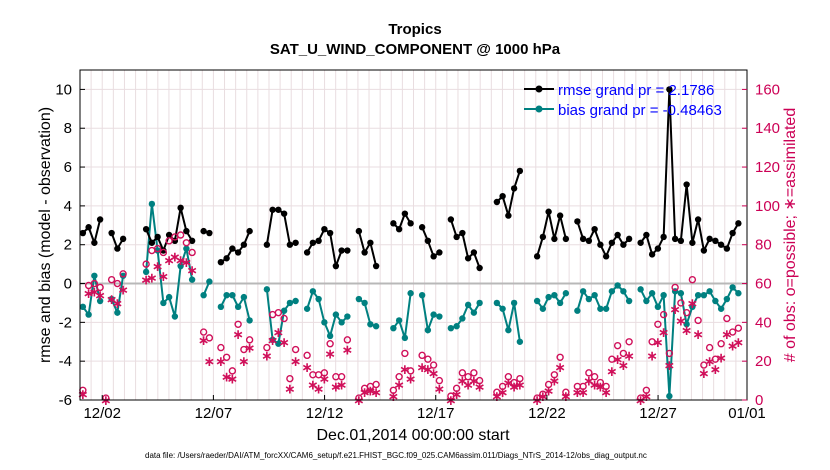 Image resolution: width=830 pixels, height=470 pixels. Describe the element at coordinates (413, 435) in the screenshot. I see `x-axis-label: Dec.01,2014 00:00:00 start` at that location.